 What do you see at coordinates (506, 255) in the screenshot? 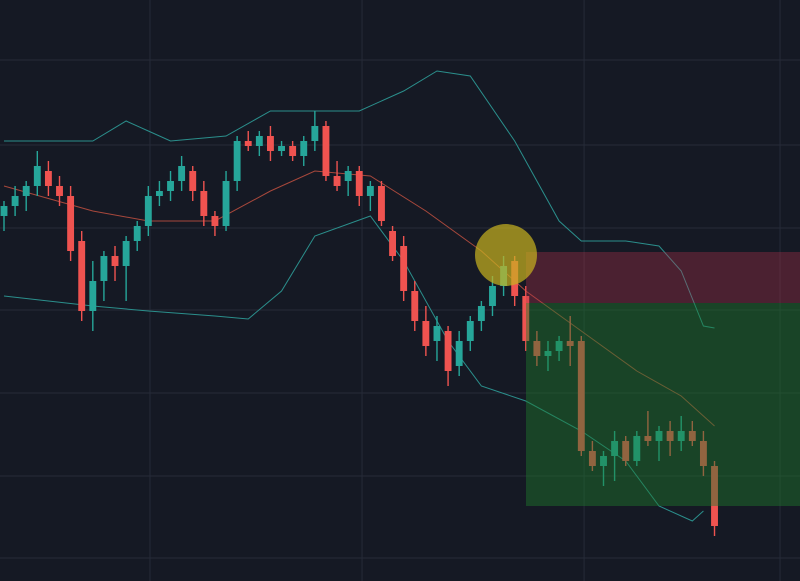
I see `signal-highlight` at bounding box center [506, 255].